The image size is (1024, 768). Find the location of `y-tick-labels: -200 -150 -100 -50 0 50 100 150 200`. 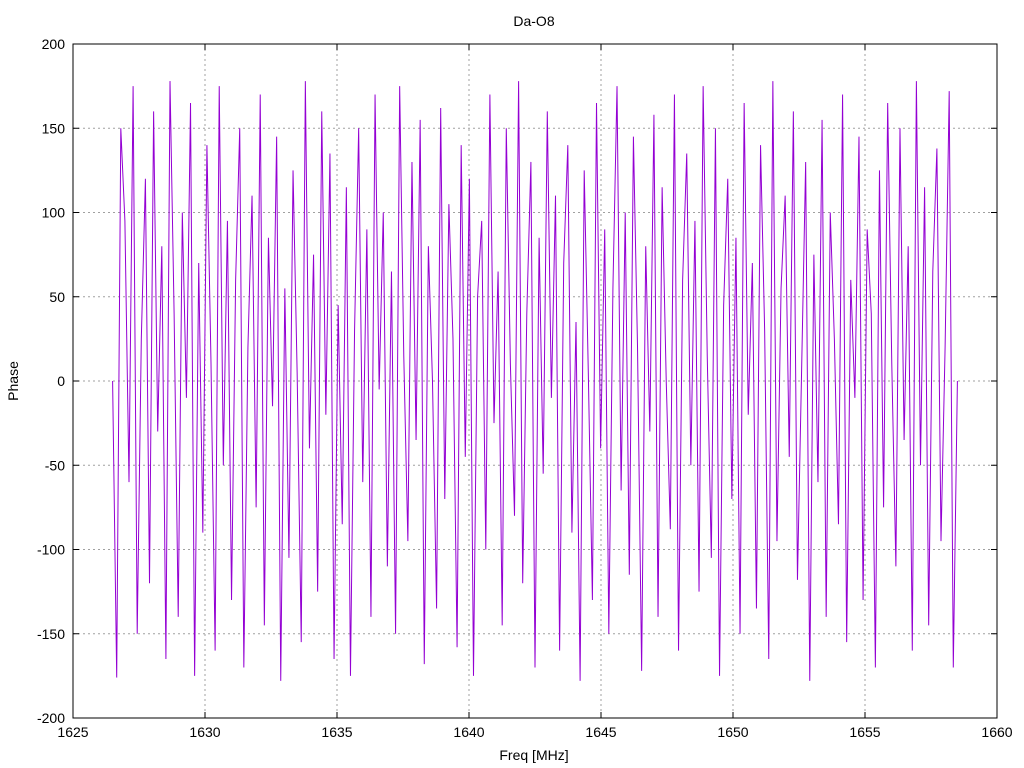

y-tick-labels: -200 -150 -100 -50 0 50 100 150 200 is located at coordinates (51, 381).